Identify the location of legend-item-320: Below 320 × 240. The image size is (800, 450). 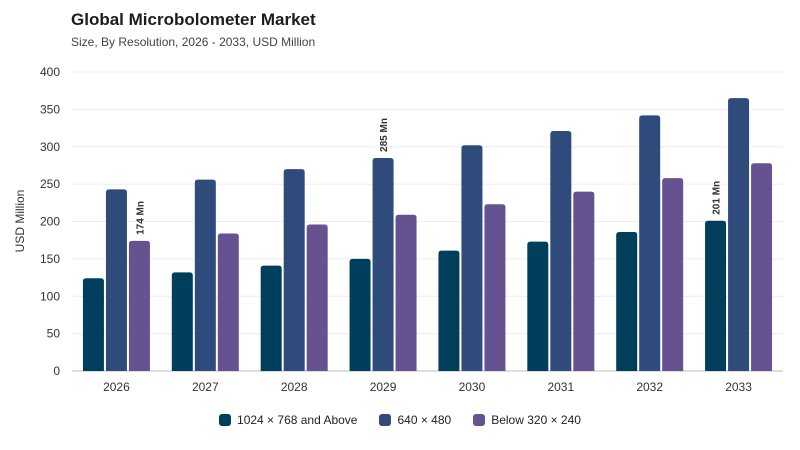
(527, 420).